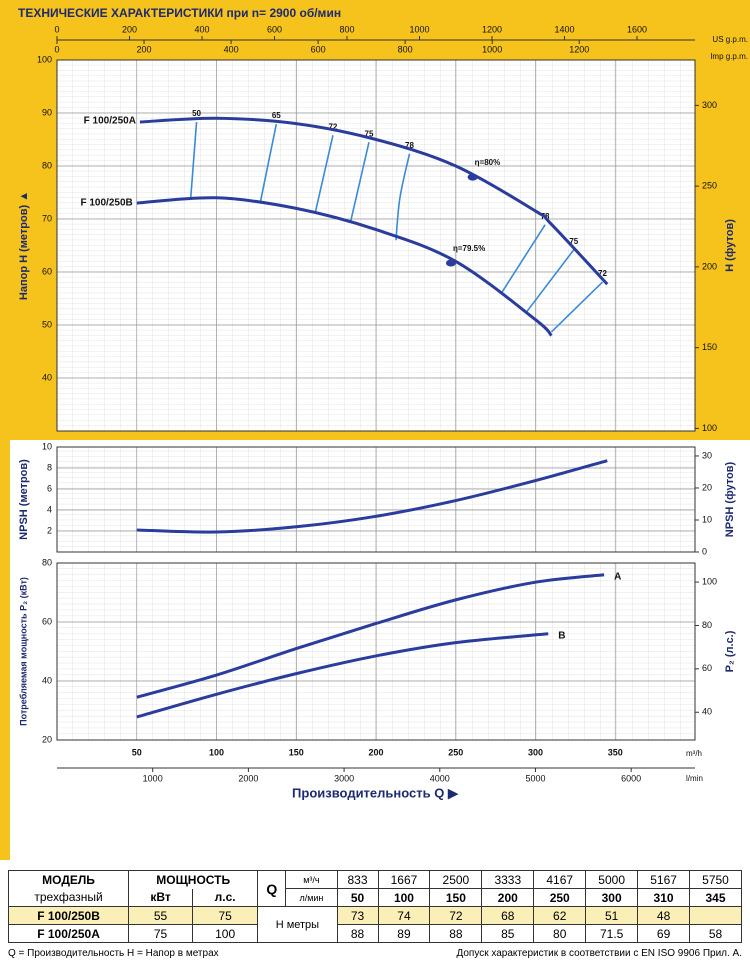 Image resolution: width=750 pixels, height=967 pixels. I want to click on y2-tick-label: 10, so click(707, 519).